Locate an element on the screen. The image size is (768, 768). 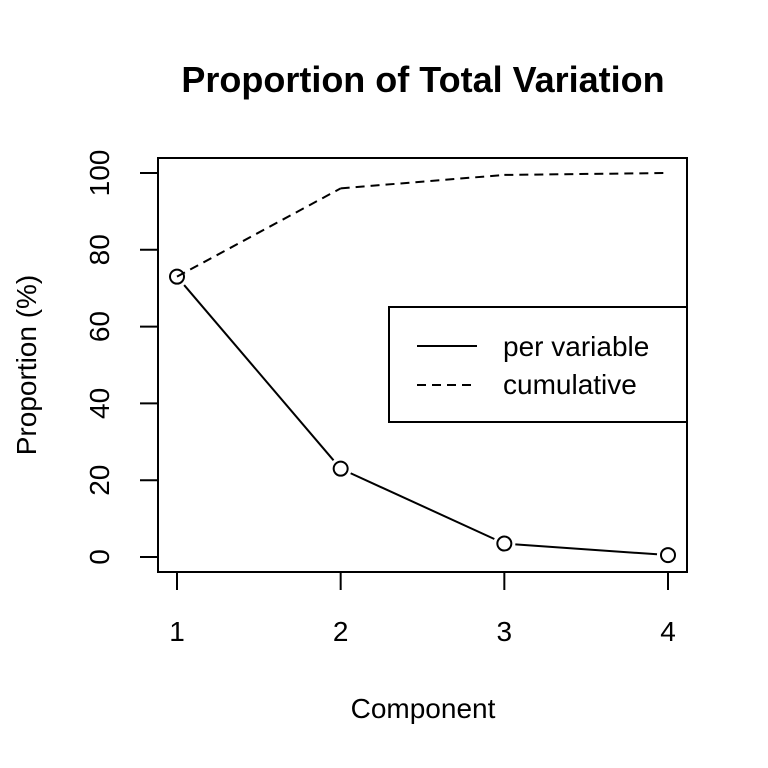
x-axis: 1 2 3 4 is located at coordinates (422, 609).